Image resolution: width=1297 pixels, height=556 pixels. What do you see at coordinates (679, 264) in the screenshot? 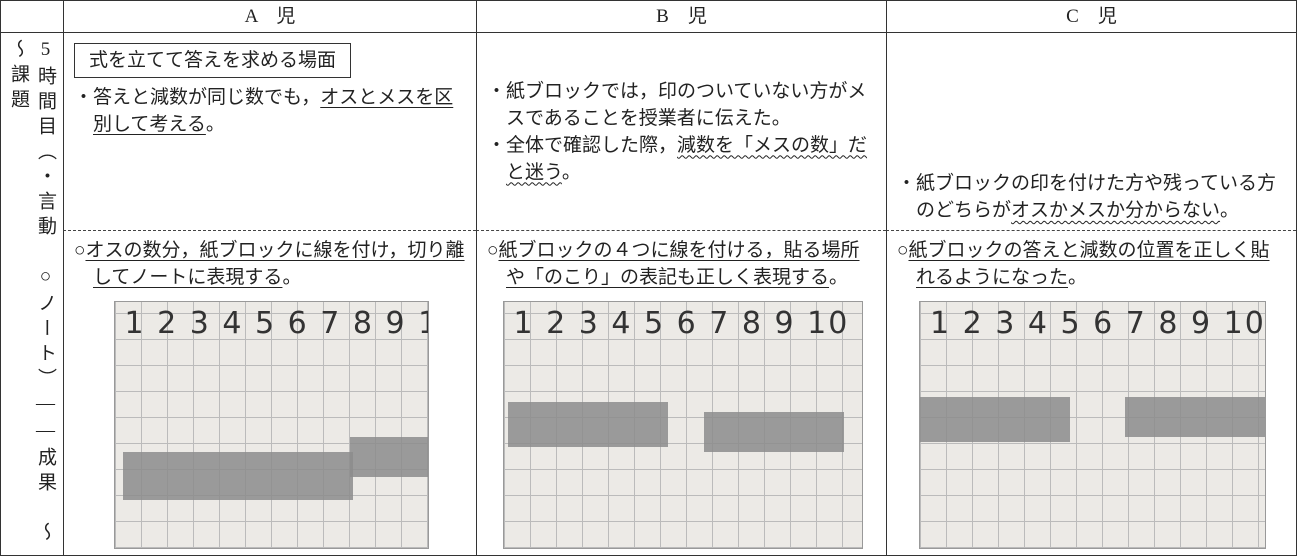
I see `text-segment: 紙ブロックの４つに線を付ける，貼る場所や「のこり」の表記も正しく表現する` at bounding box center [679, 264].